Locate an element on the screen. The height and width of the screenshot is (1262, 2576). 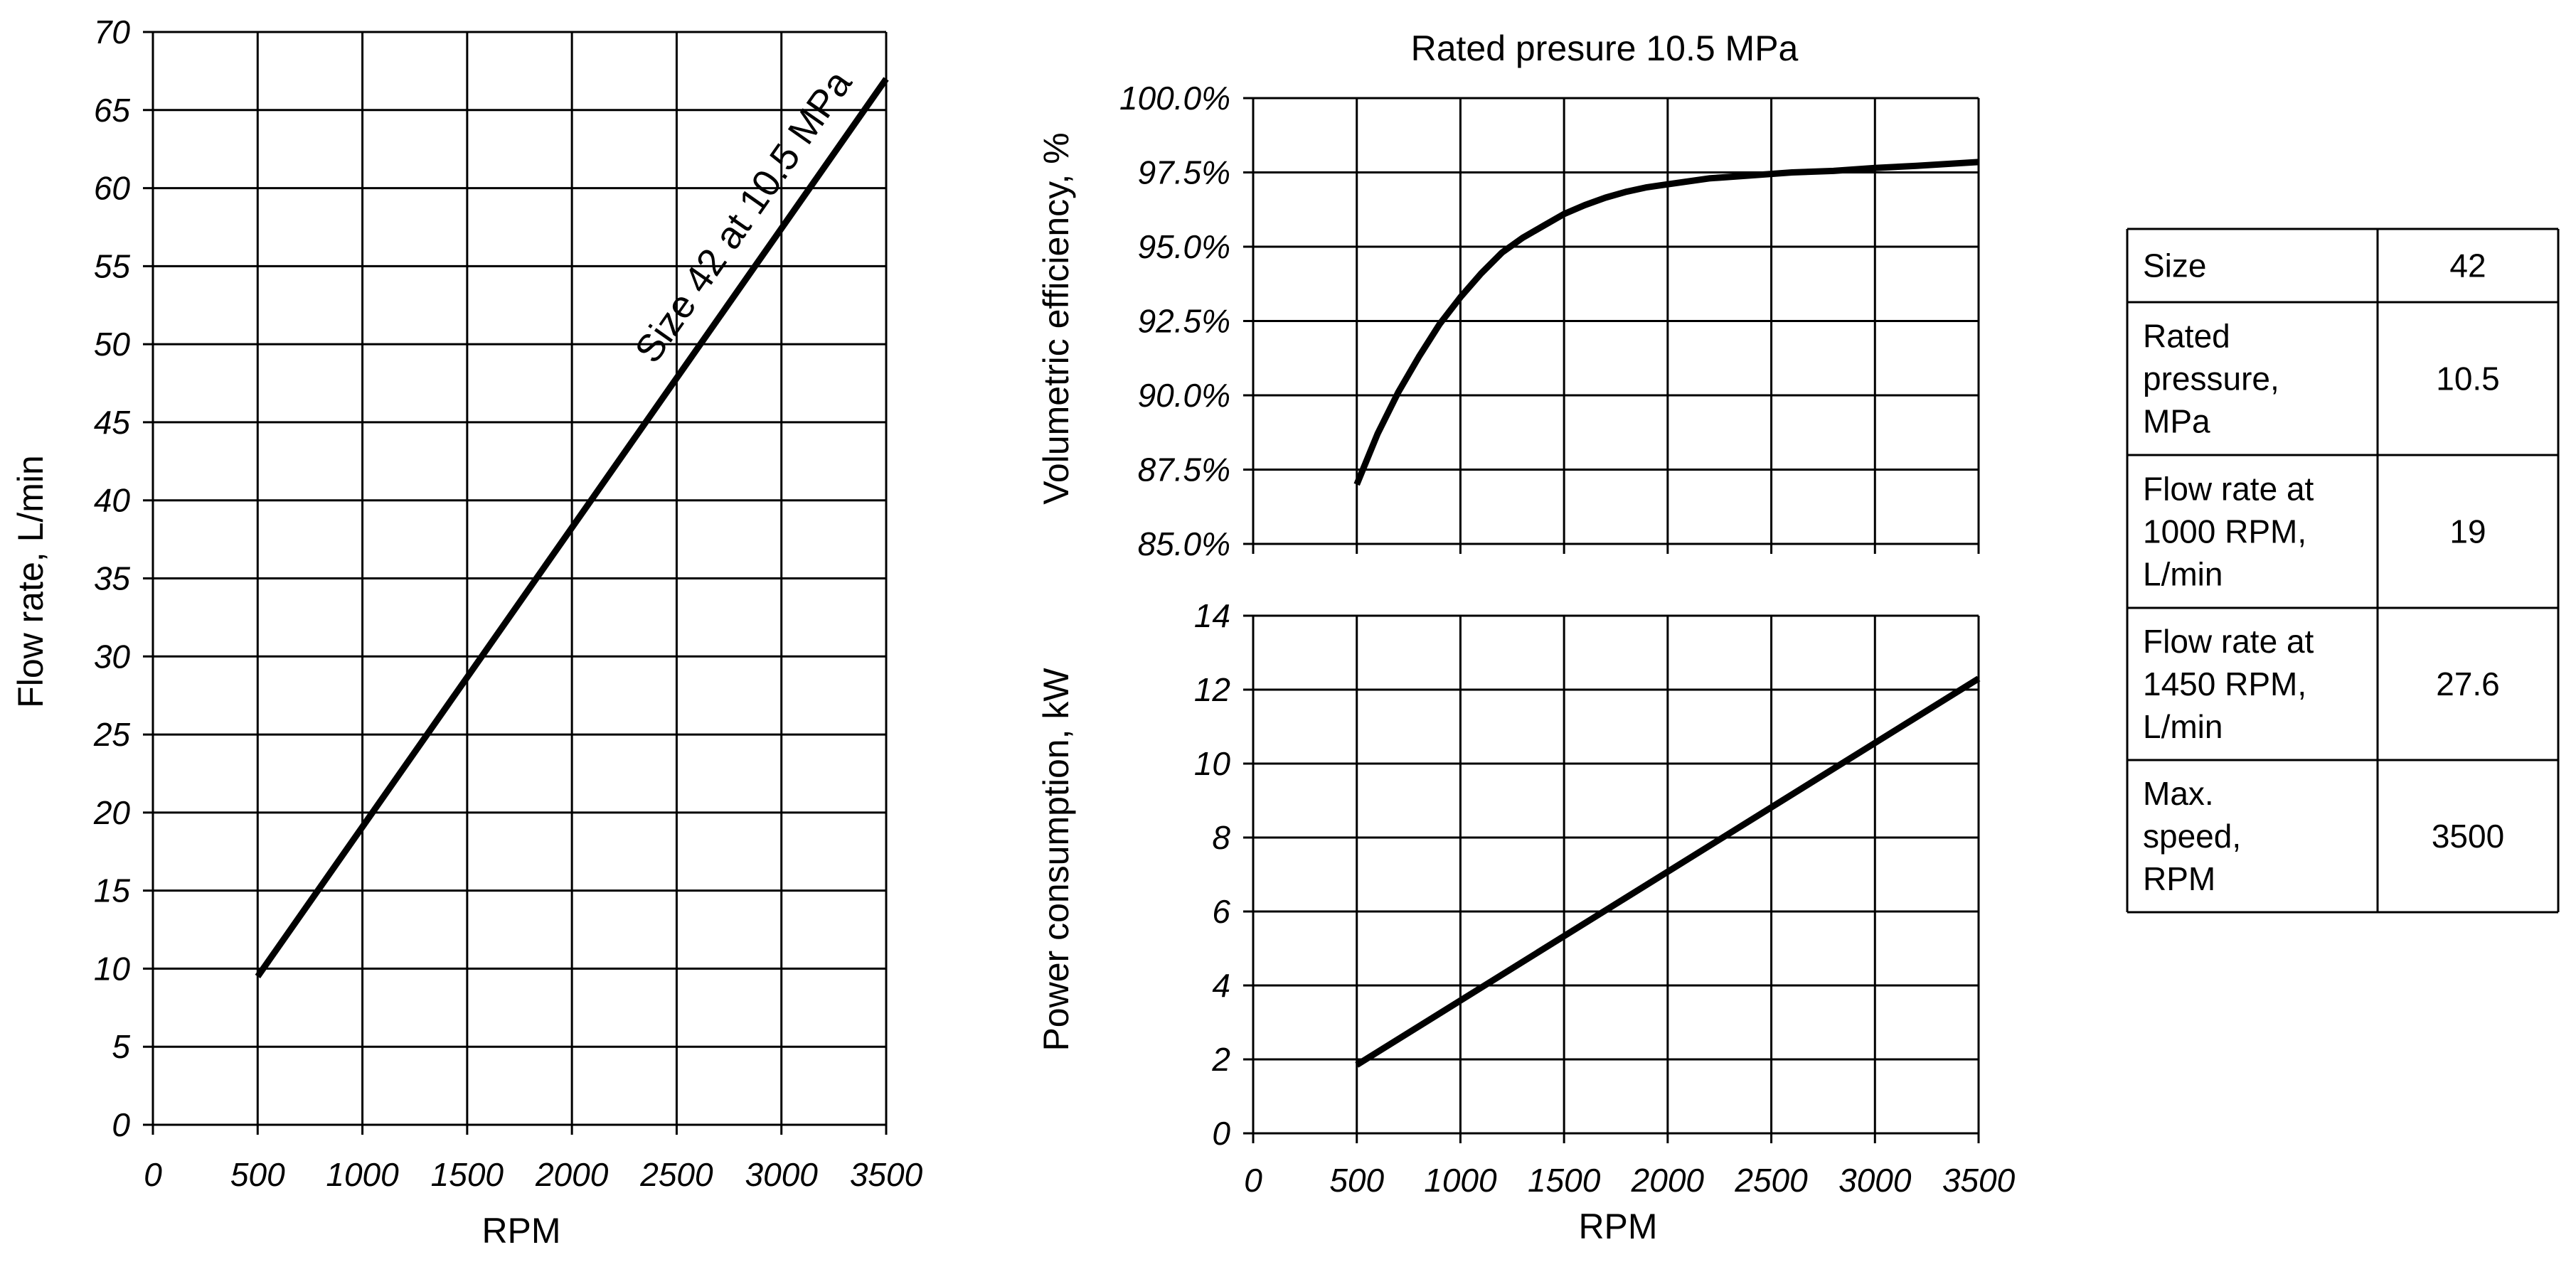
power-x-tick-label: 2500 is located at coordinates (1771, 1180).